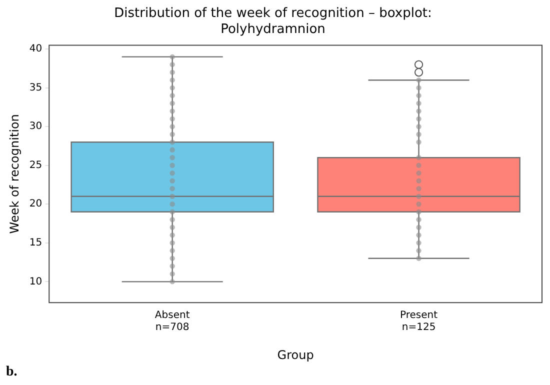 This screenshot has width=550, height=385. What do you see at coordinates (35, 88) in the screenshot?
I see `y-tick-label: 35` at bounding box center [35, 88].